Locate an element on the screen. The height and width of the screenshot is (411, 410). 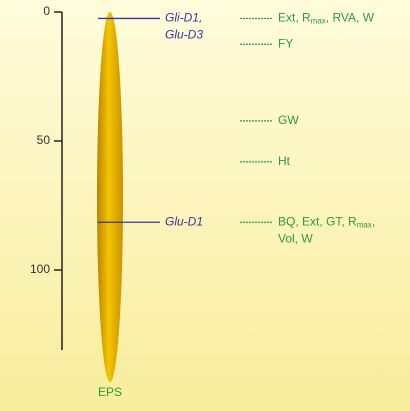
label-part: GW is located at coordinates (288, 120).